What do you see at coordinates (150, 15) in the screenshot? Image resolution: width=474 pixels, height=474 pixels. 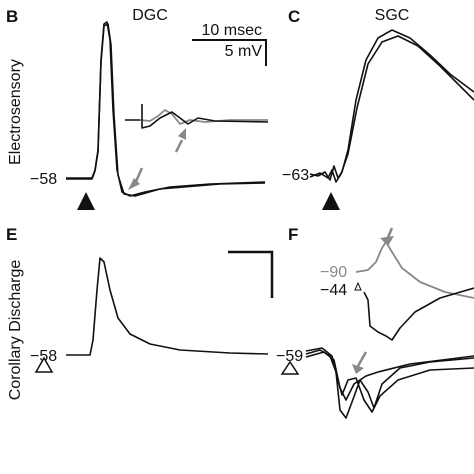 I see `panel-title: DGC` at bounding box center [150, 15].